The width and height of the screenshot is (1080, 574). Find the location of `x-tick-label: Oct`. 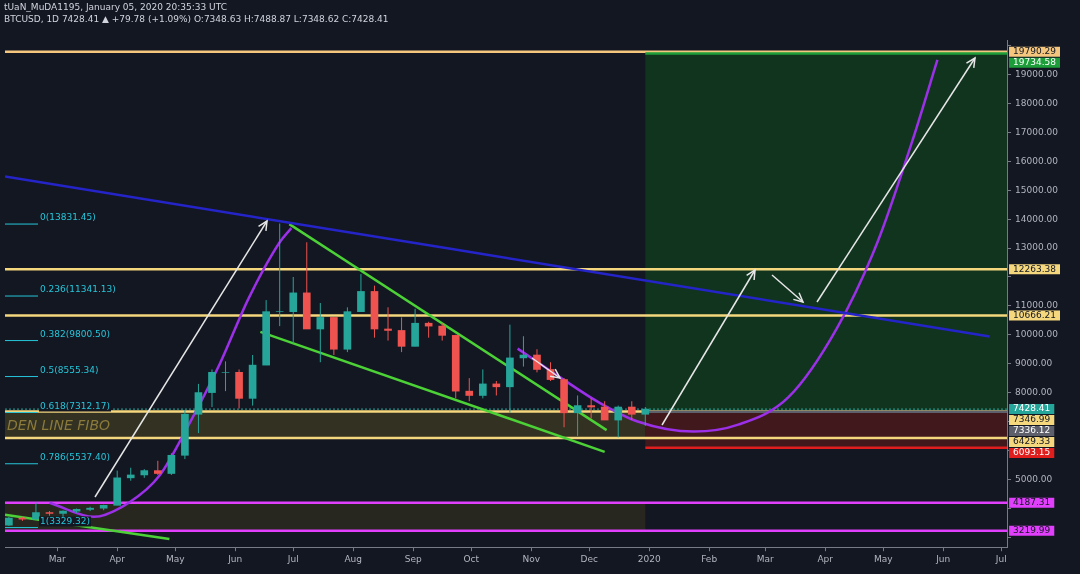

x-tick-label: Oct is located at coordinates (471, 558).